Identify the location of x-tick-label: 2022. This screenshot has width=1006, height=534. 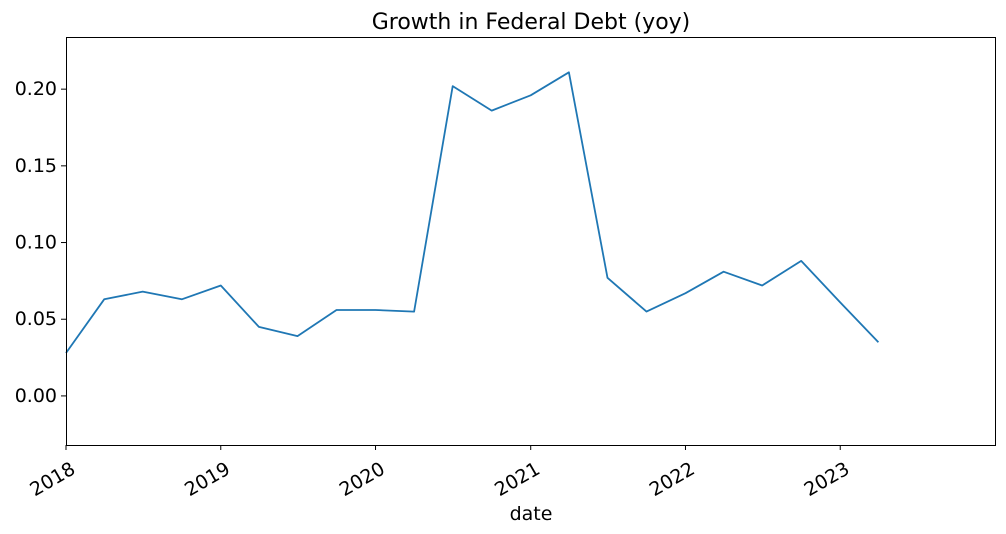
(672, 479).